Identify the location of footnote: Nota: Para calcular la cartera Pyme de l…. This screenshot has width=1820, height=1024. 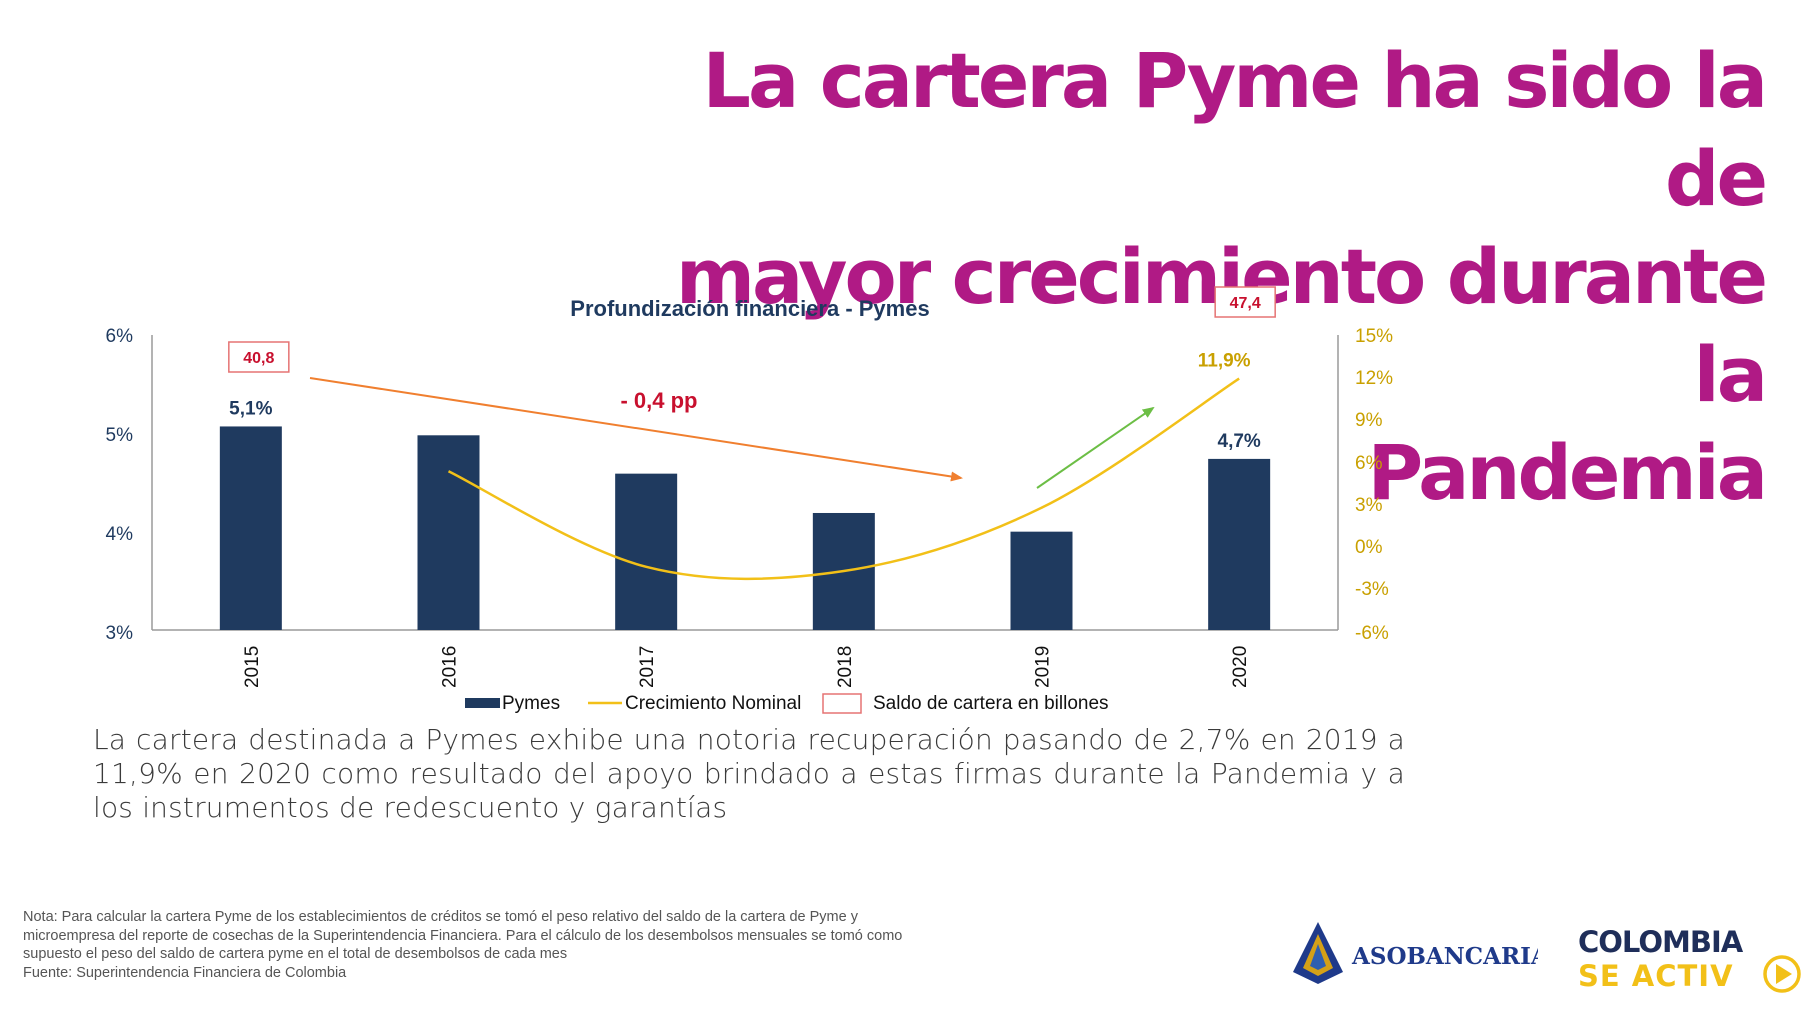
(473, 945).